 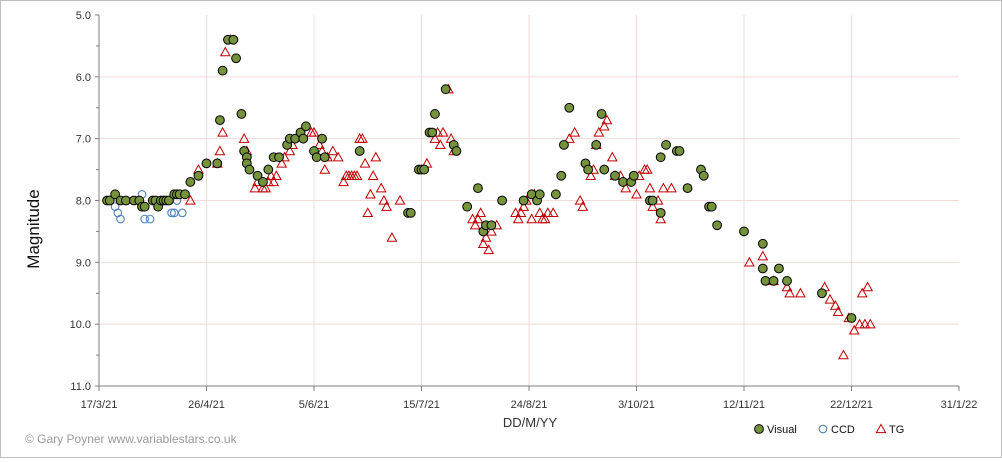 What do you see at coordinates (782, 430) in the screenshot?
I see `legend-label-visual: Visual` at bounding box center [782, 430].